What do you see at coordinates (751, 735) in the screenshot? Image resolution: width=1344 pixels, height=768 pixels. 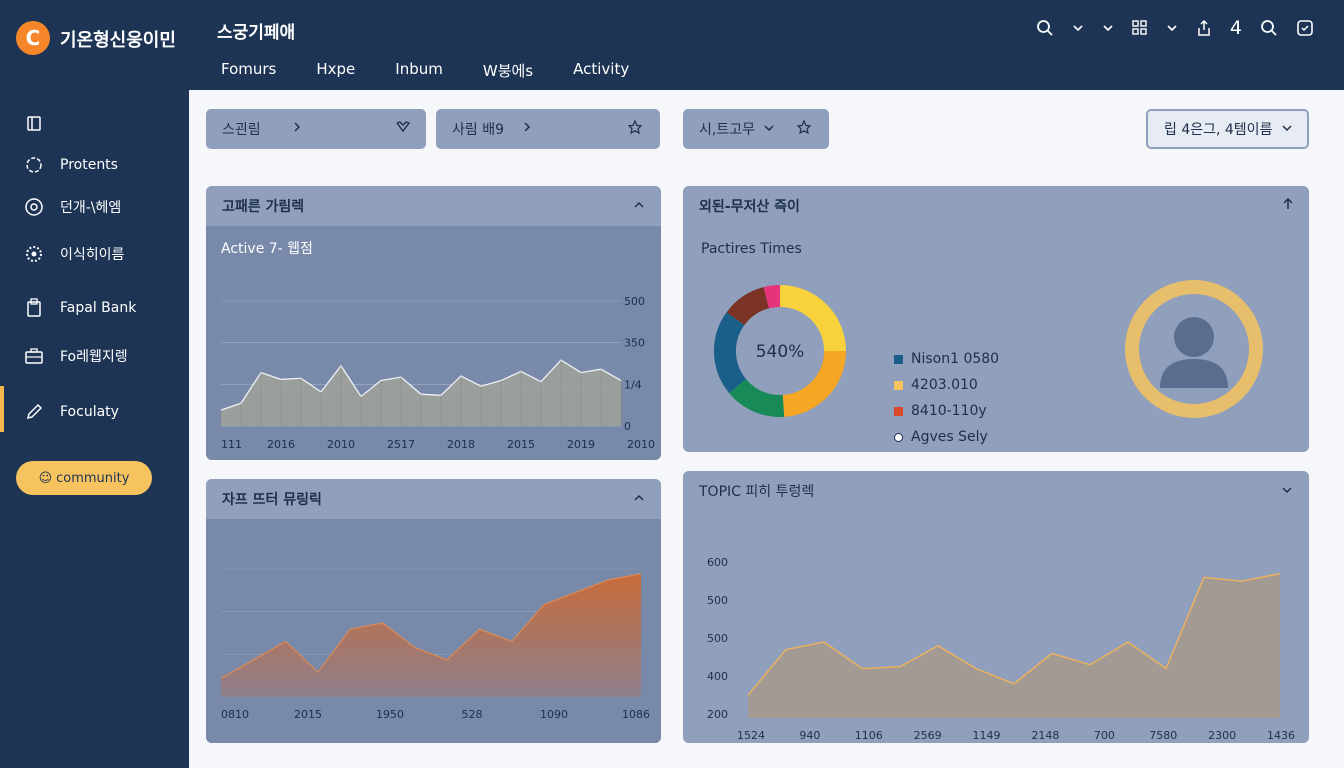 I see `x-tick-label: 1524` at bounding box center [751, 735].